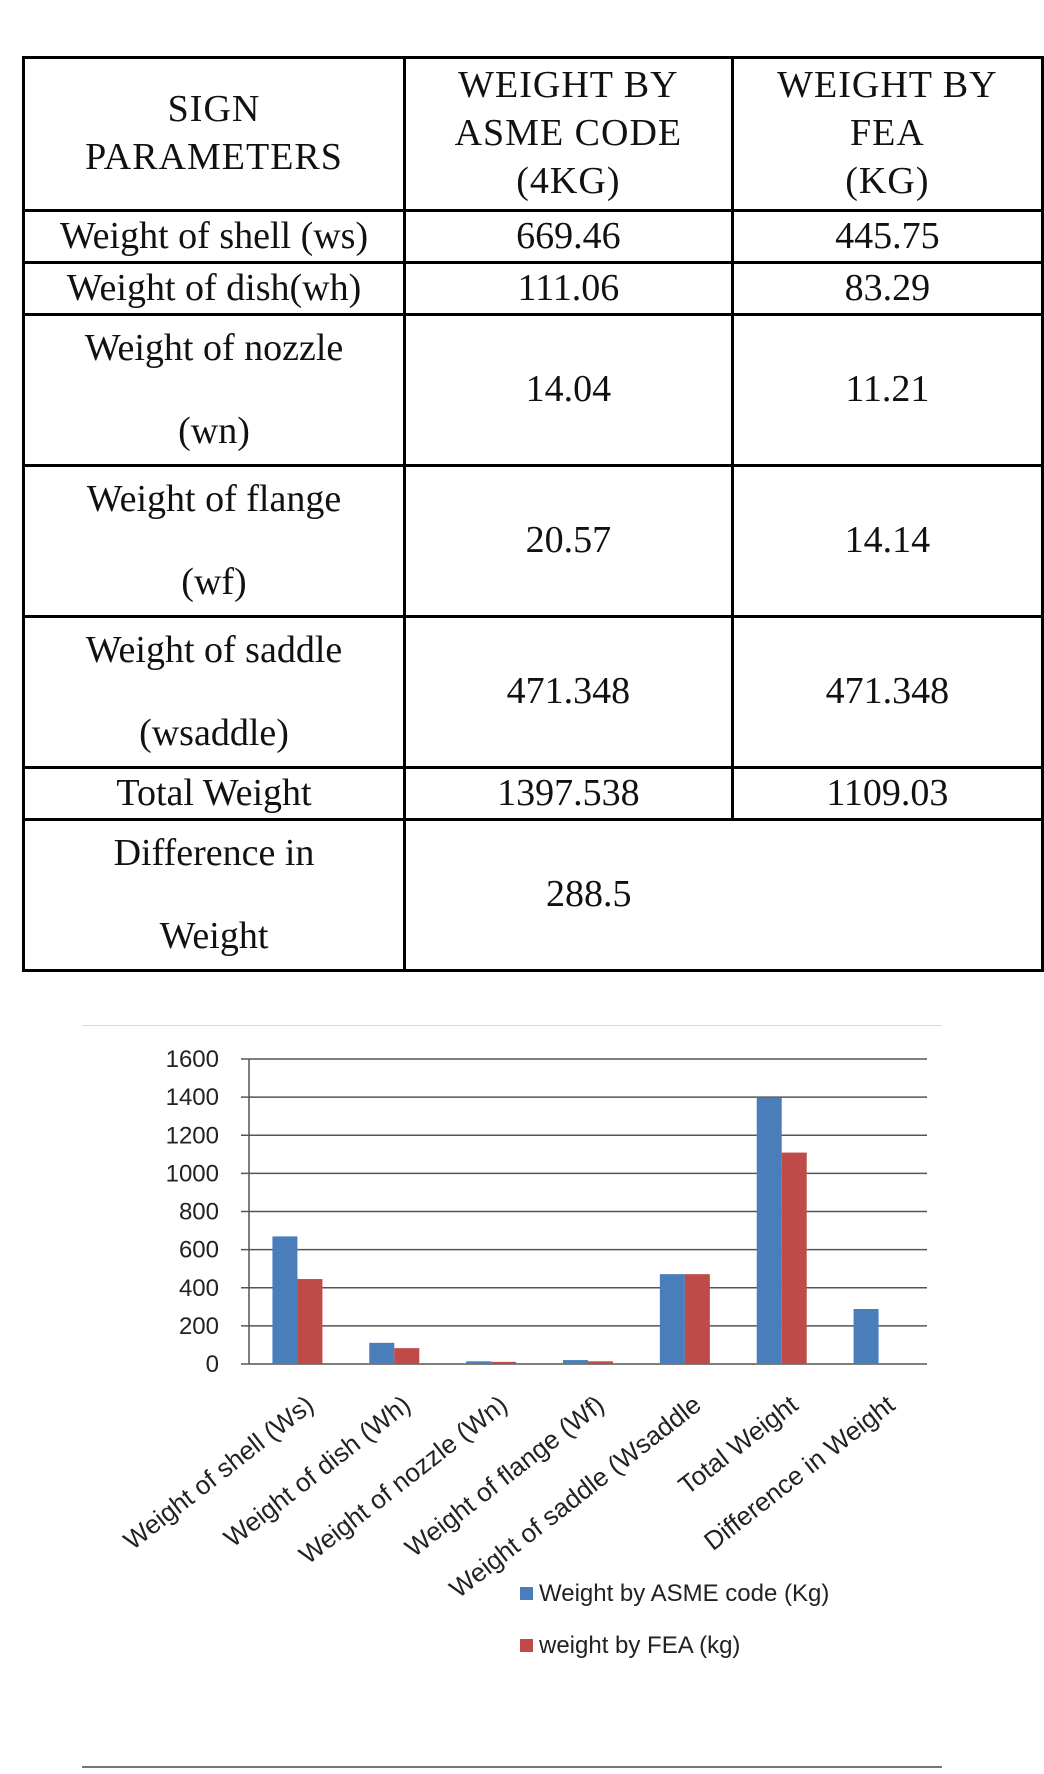 The height and width of the screenshot is (1774, 1044). Describe the element at coordinates (568, 541) in the screenshot. I see `asme-cell: 20.57` at that location.